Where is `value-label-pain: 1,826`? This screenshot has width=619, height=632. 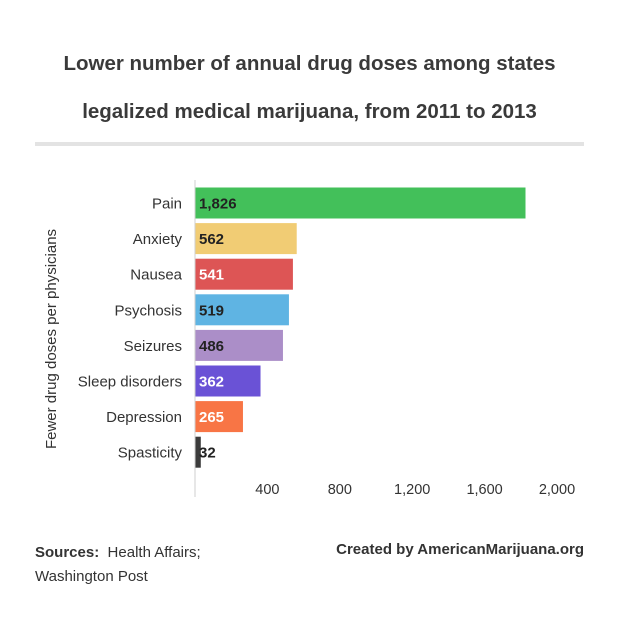
value-label-pain: 1,826 is located at coordinates (218, 204).